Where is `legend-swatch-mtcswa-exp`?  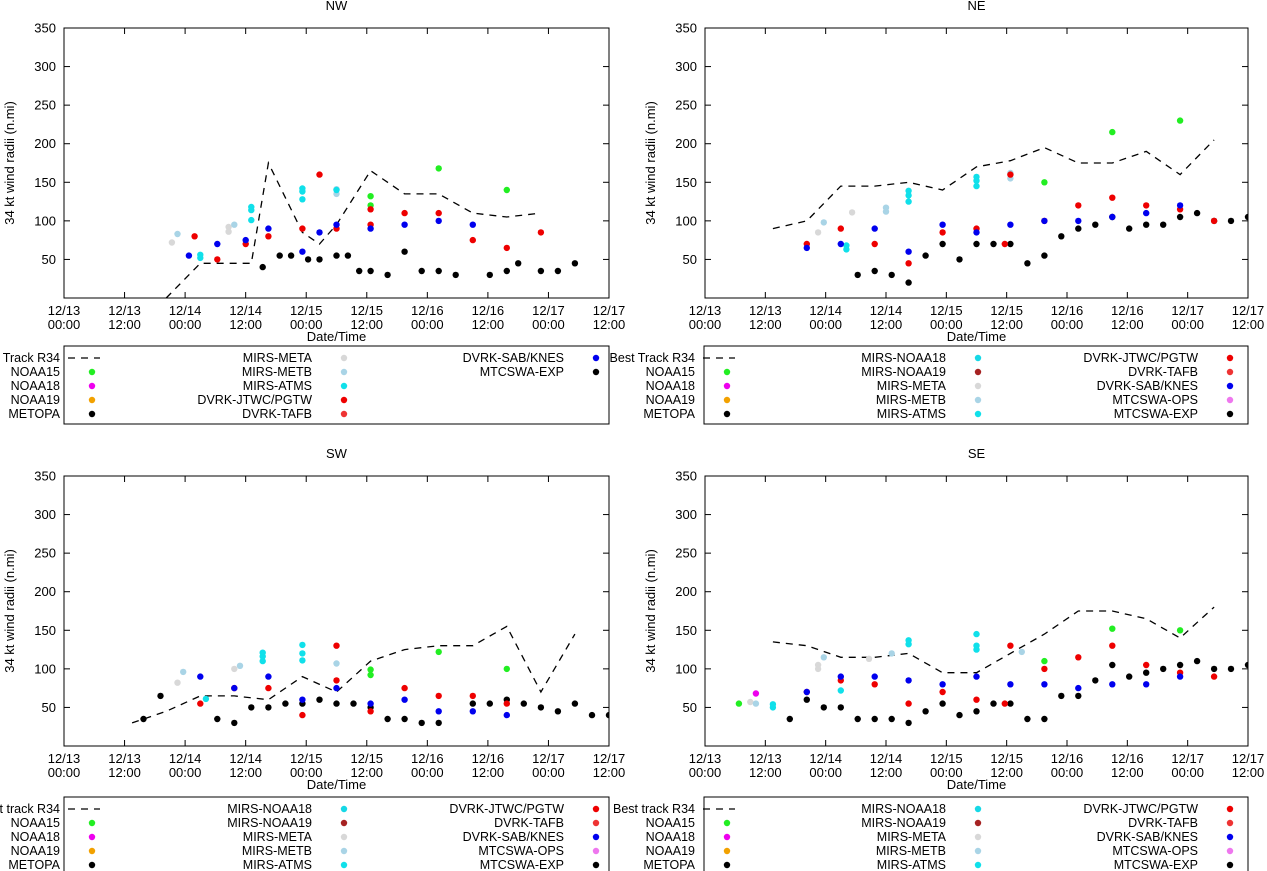
legend-swatch-mtcswa-exp is located at coordinates (596, 865).